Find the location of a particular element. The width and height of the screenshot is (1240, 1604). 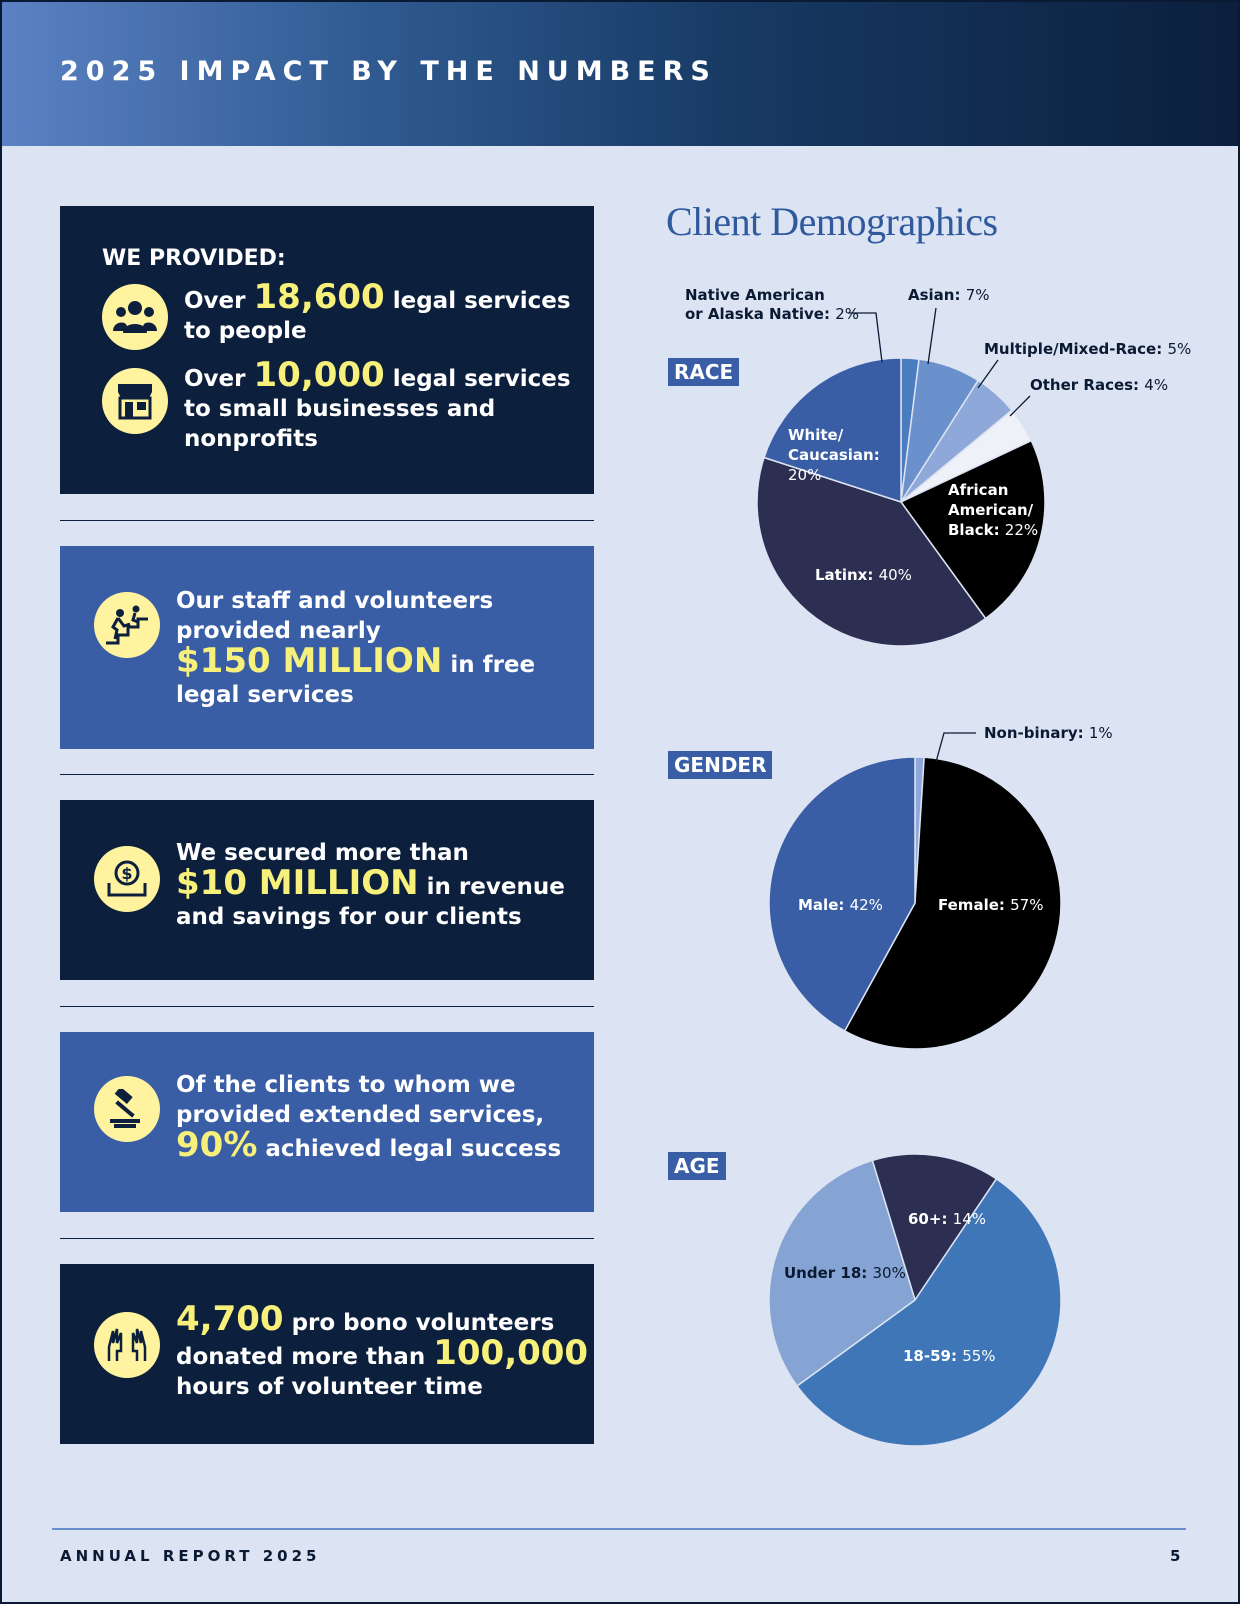

slice-label: Under 18: 30% is located at coordinates (845, 1273).